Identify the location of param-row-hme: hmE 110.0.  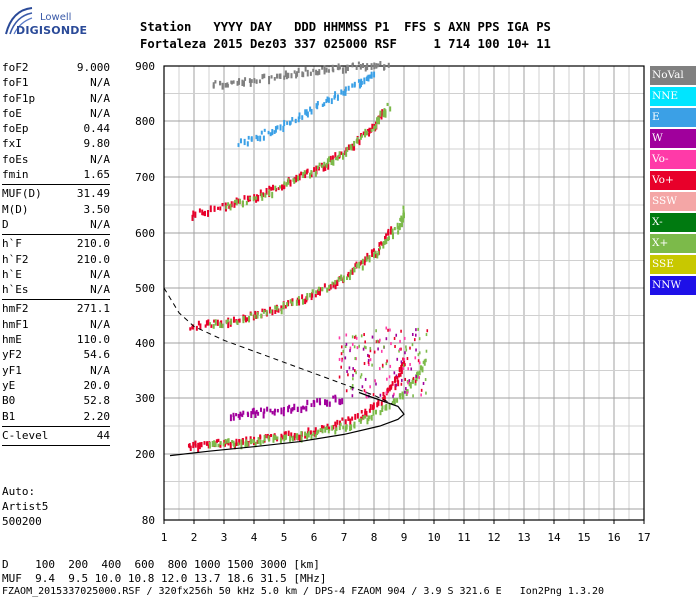
(56, 339).